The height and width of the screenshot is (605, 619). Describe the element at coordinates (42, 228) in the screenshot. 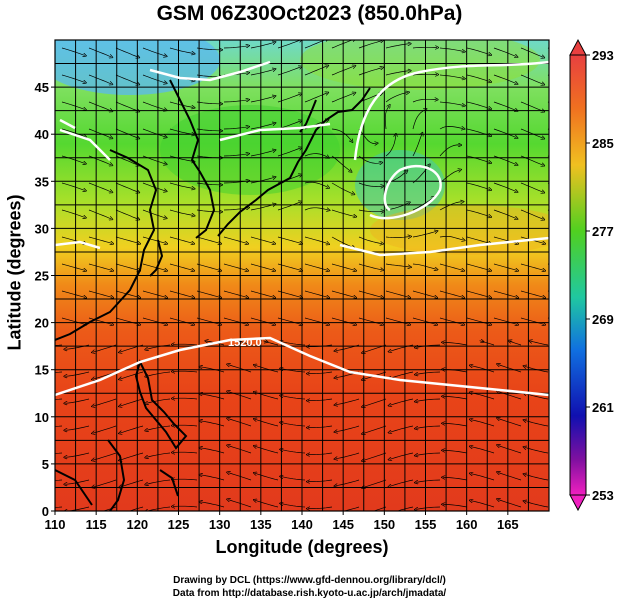

I see `y-tick-label: 30` at that location.